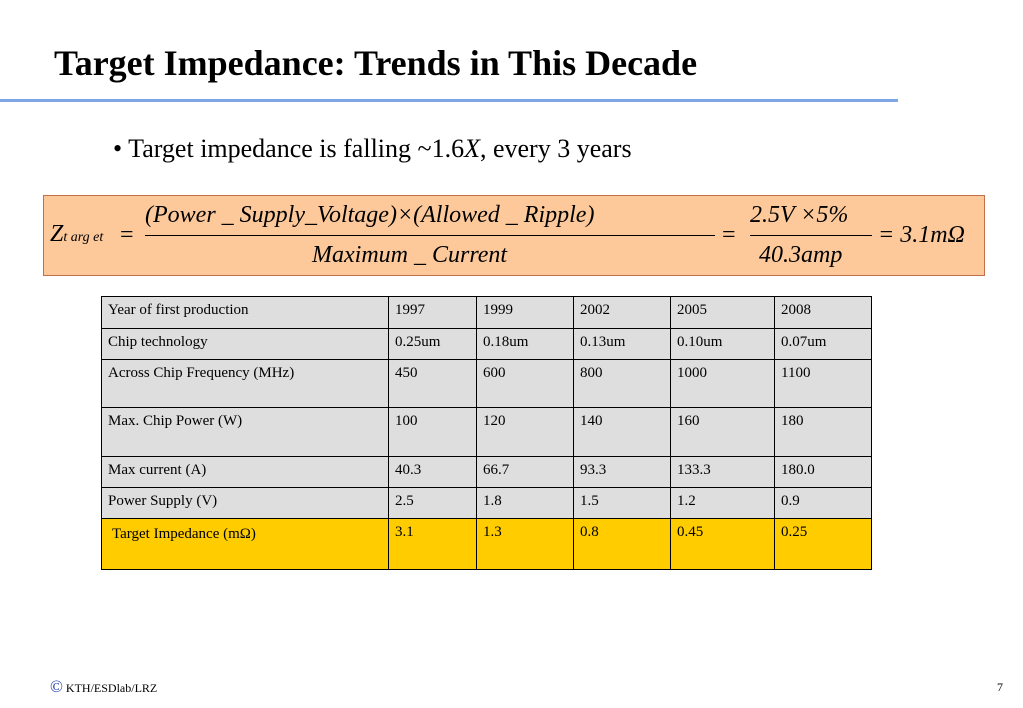 The height and width of the screenshot is (708, 1023). I want to click on value-cell: 0.9, so click(823, 503).